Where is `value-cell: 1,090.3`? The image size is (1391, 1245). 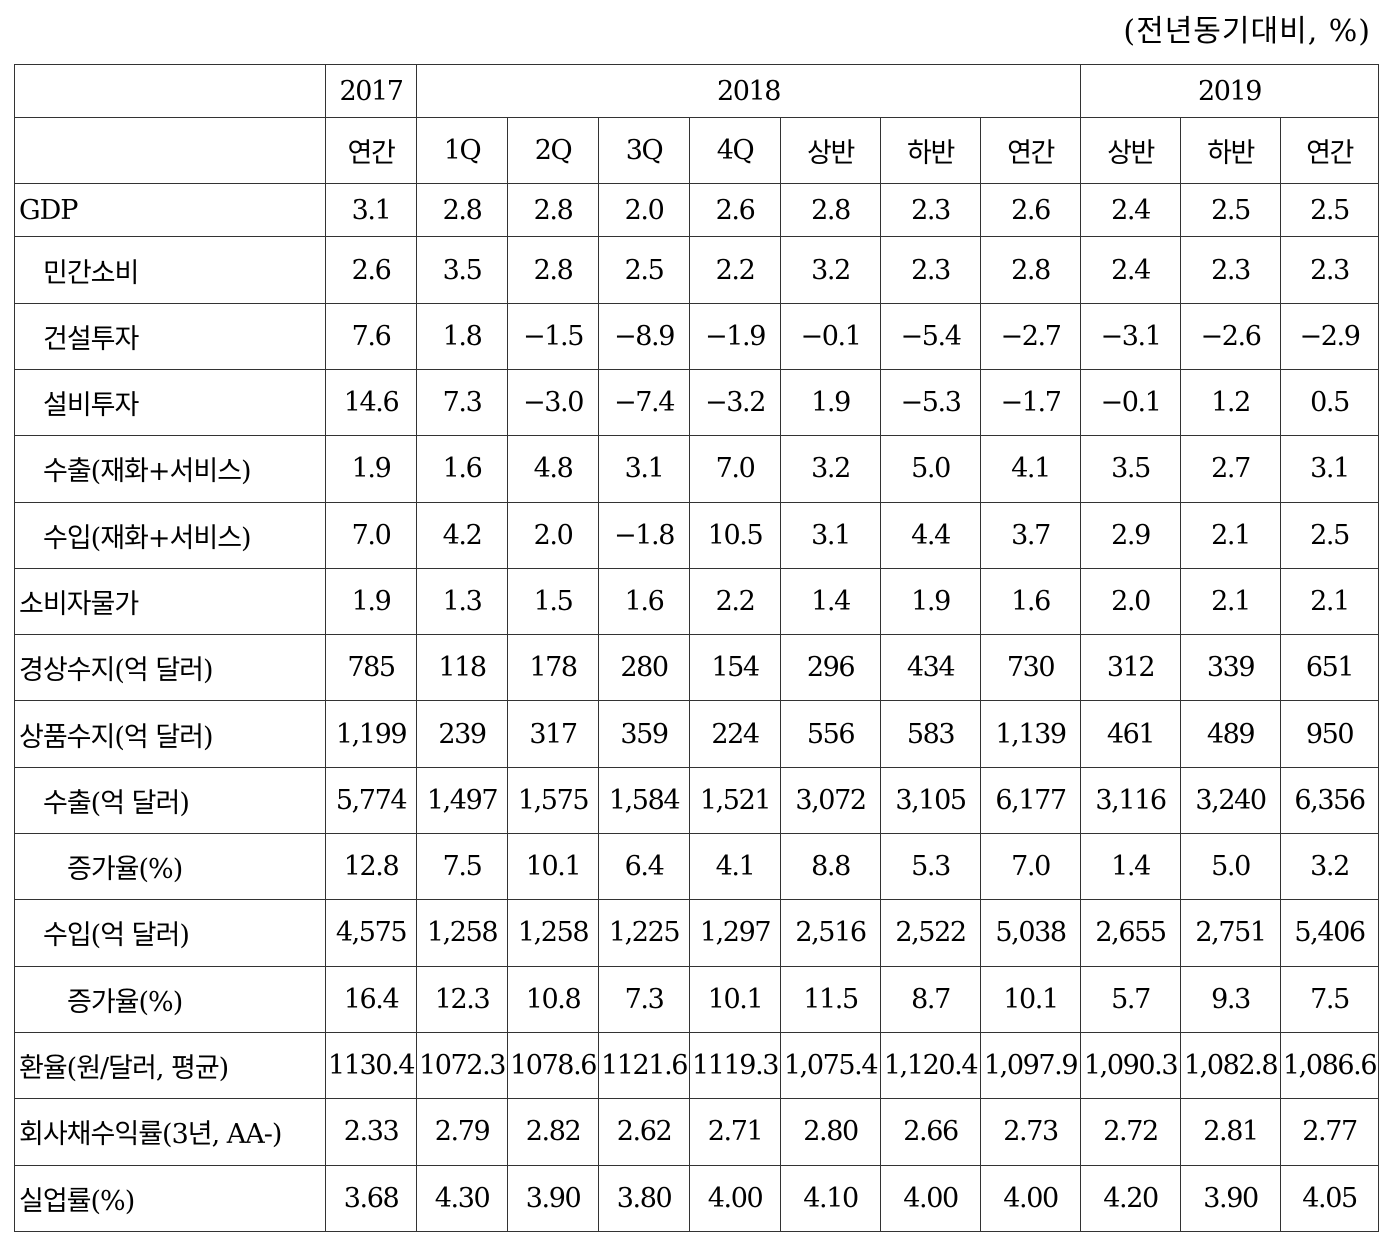 value-cell: 1,090.3 is located at coordinates (1131, 1065).